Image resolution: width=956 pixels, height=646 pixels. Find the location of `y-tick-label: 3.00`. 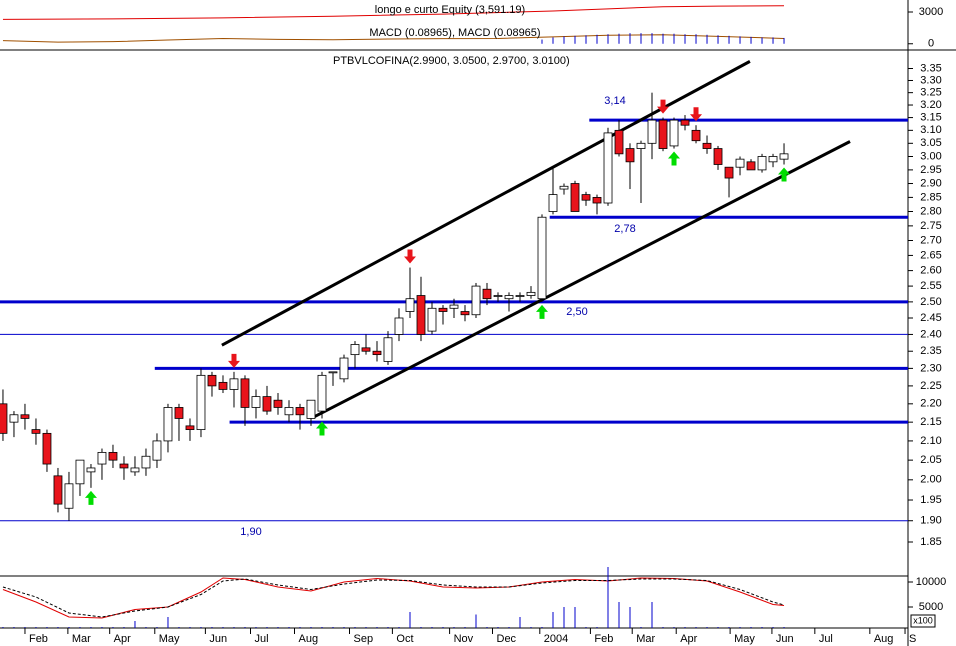

y-tick-label: 3.00 is located at coordinates (930, 156).